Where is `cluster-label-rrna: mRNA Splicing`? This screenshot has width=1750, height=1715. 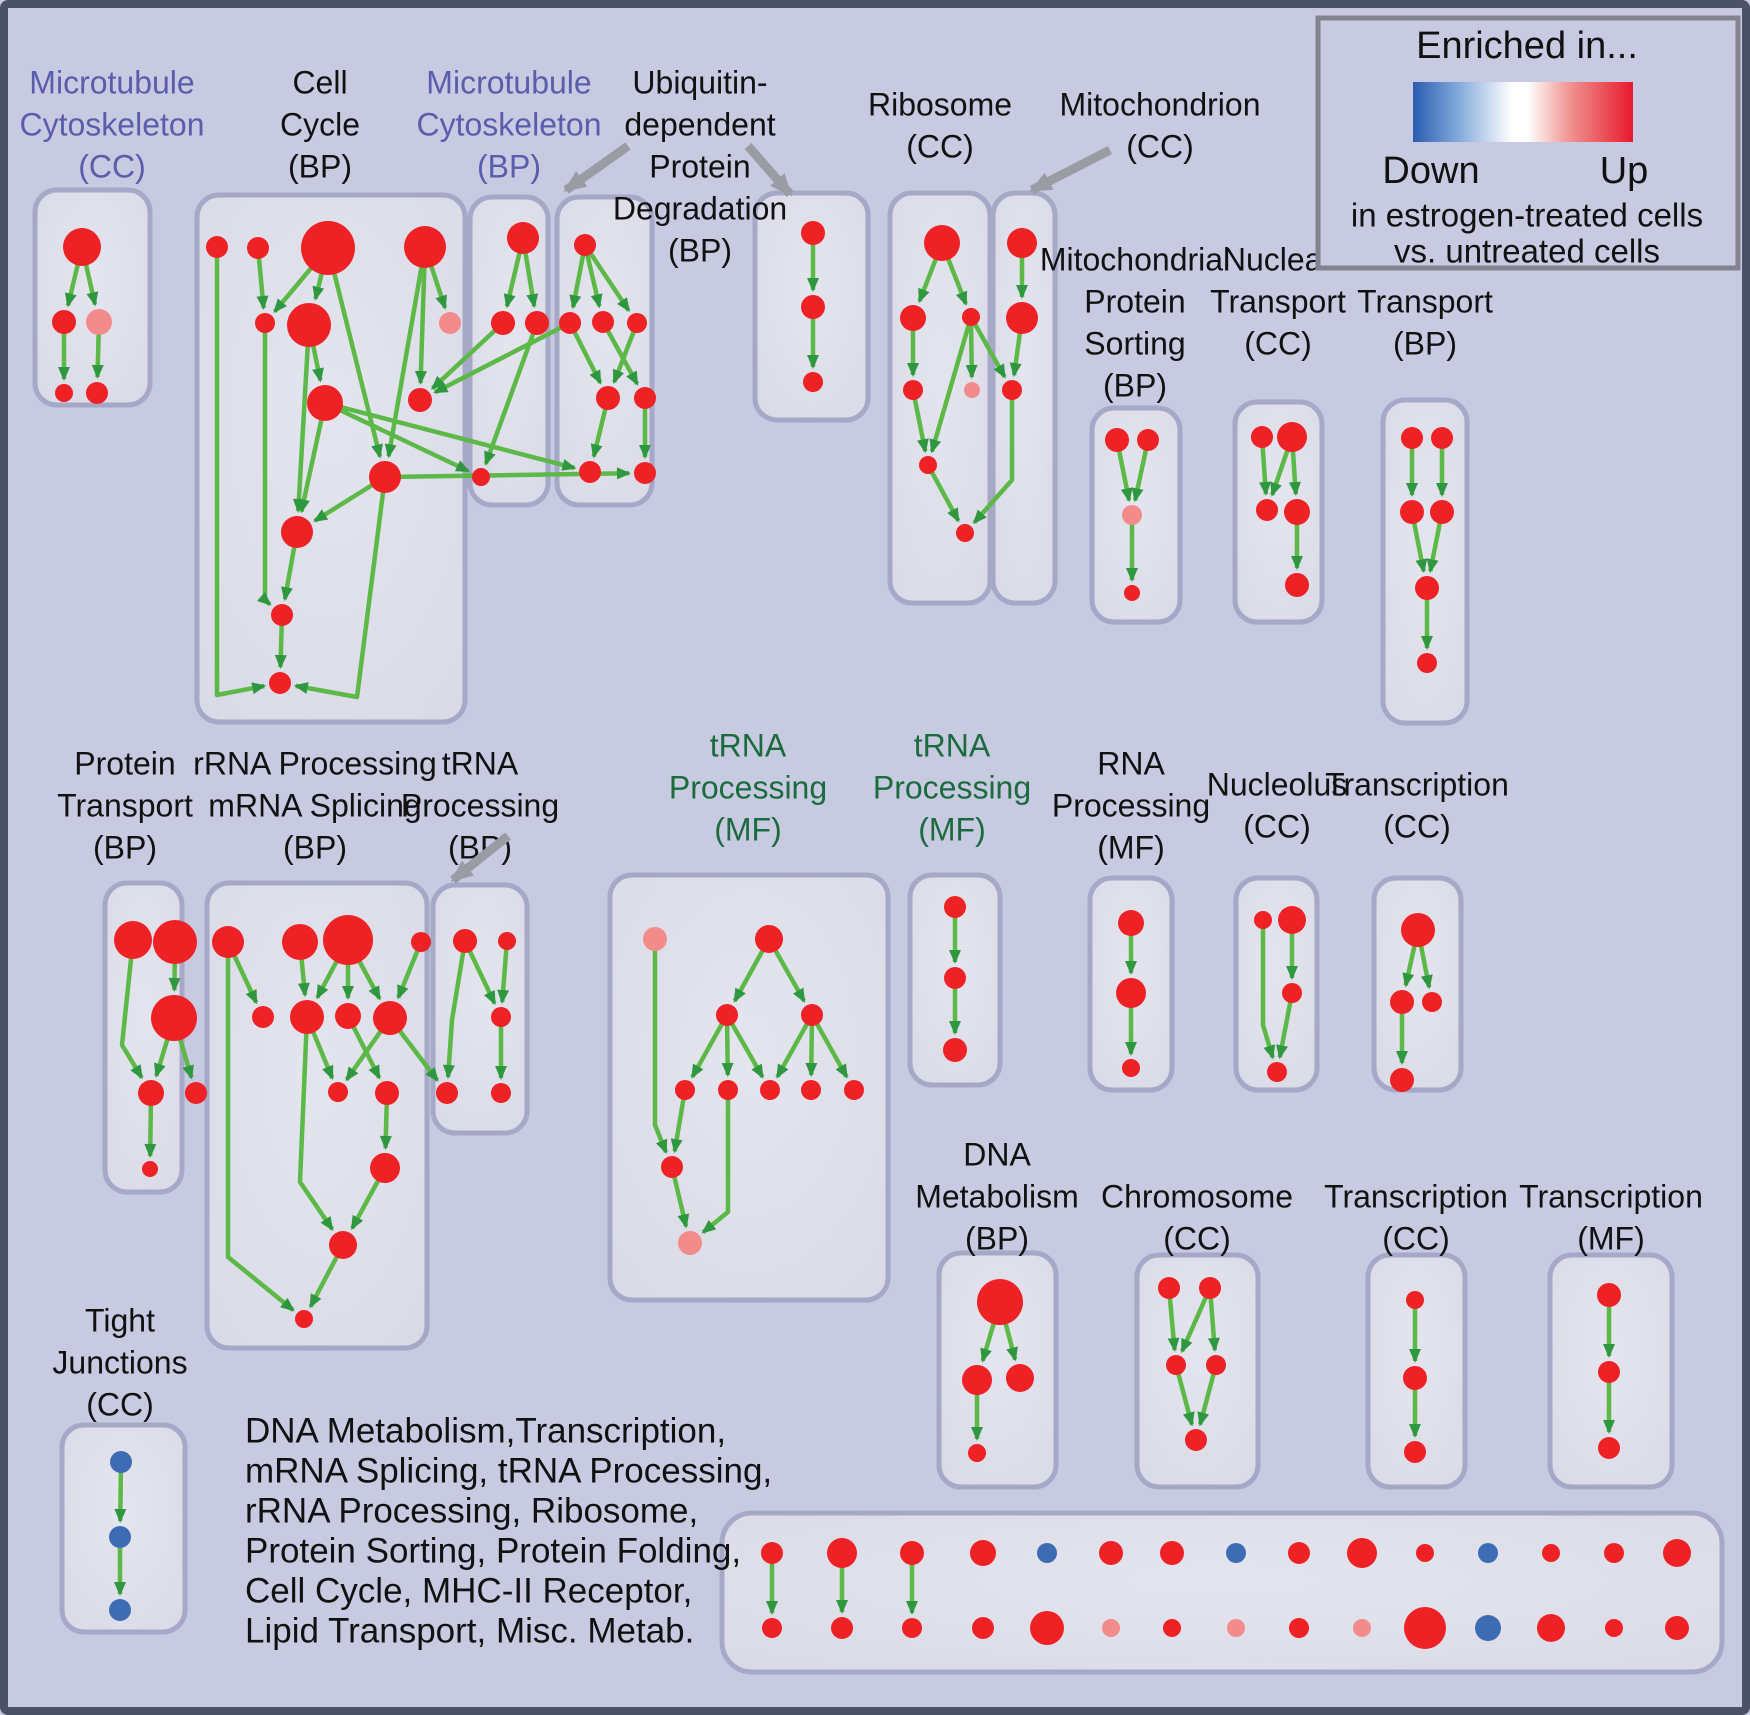
cluster-label-rrna: mRNA Splicing is located at coordinates (314, 805).